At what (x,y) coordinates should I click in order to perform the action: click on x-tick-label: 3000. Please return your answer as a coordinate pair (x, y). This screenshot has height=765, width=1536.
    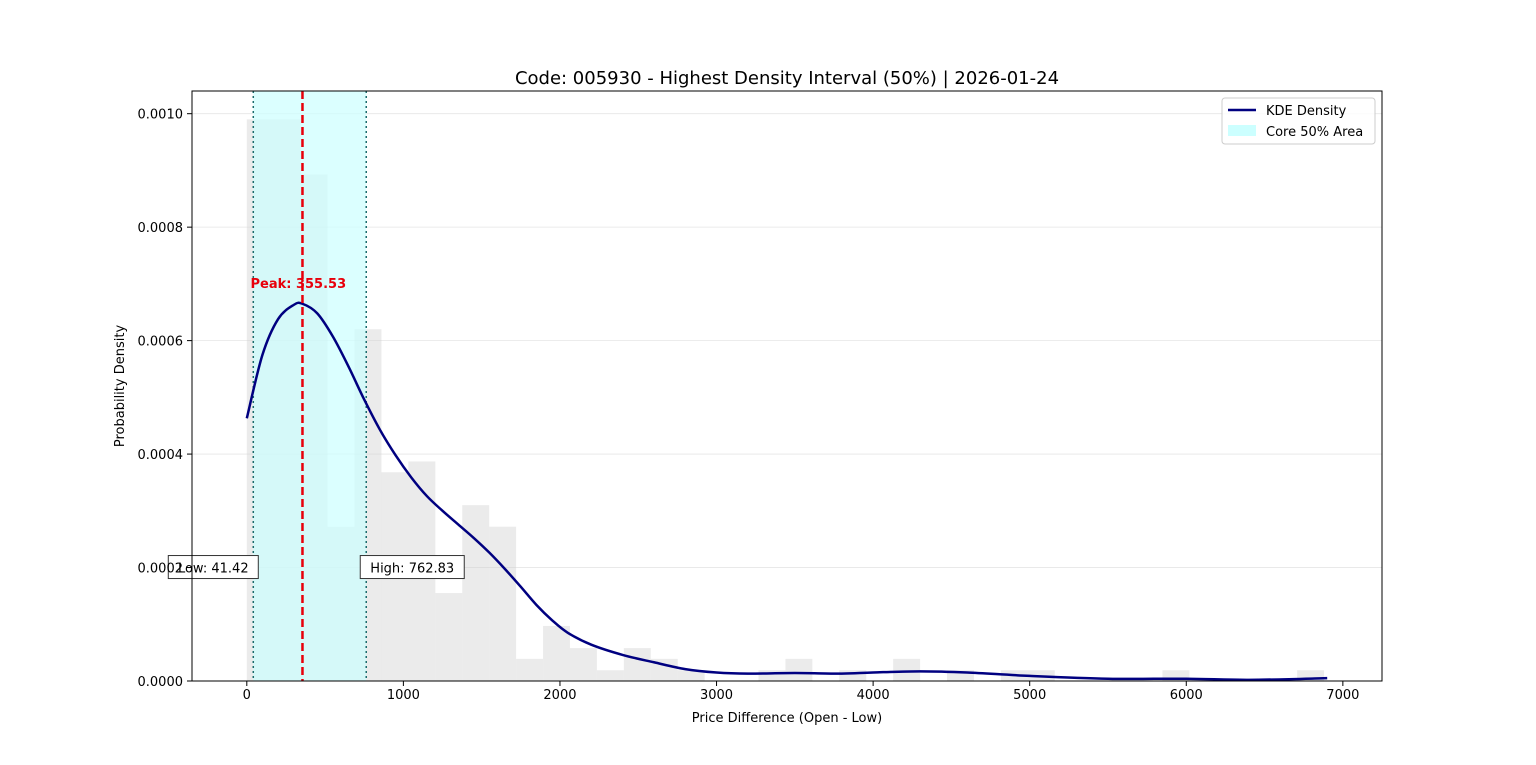
    Looking at the image, I should click on (716, 695).